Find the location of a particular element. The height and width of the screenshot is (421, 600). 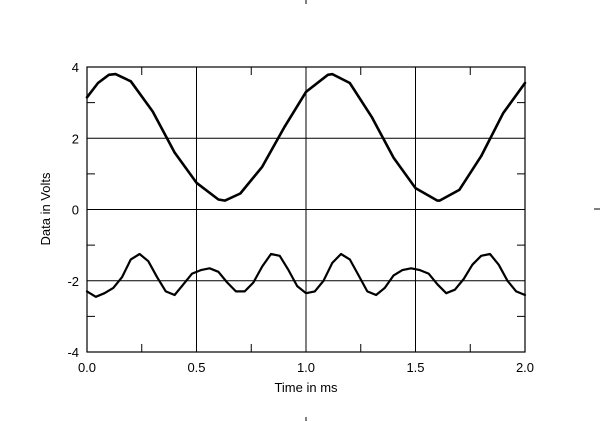

x-tick-label: 0.0 is located at coordinates (87, 367).